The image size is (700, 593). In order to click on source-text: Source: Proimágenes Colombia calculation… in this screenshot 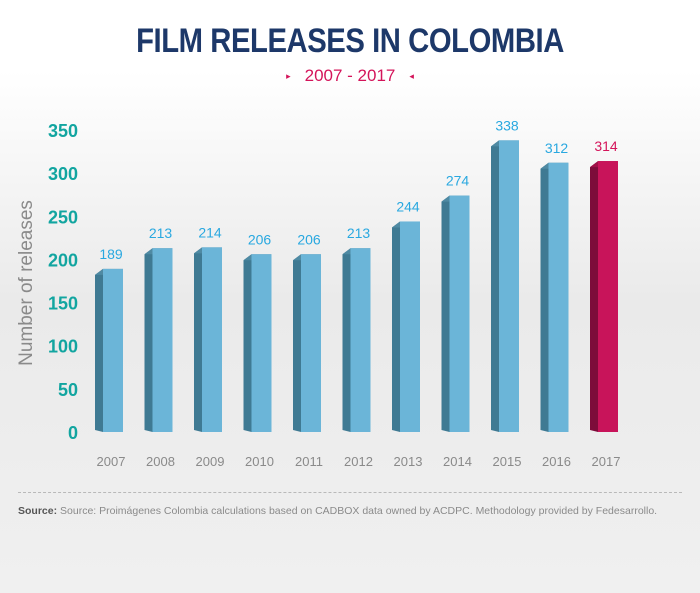, I will do `click(359, 511)`.